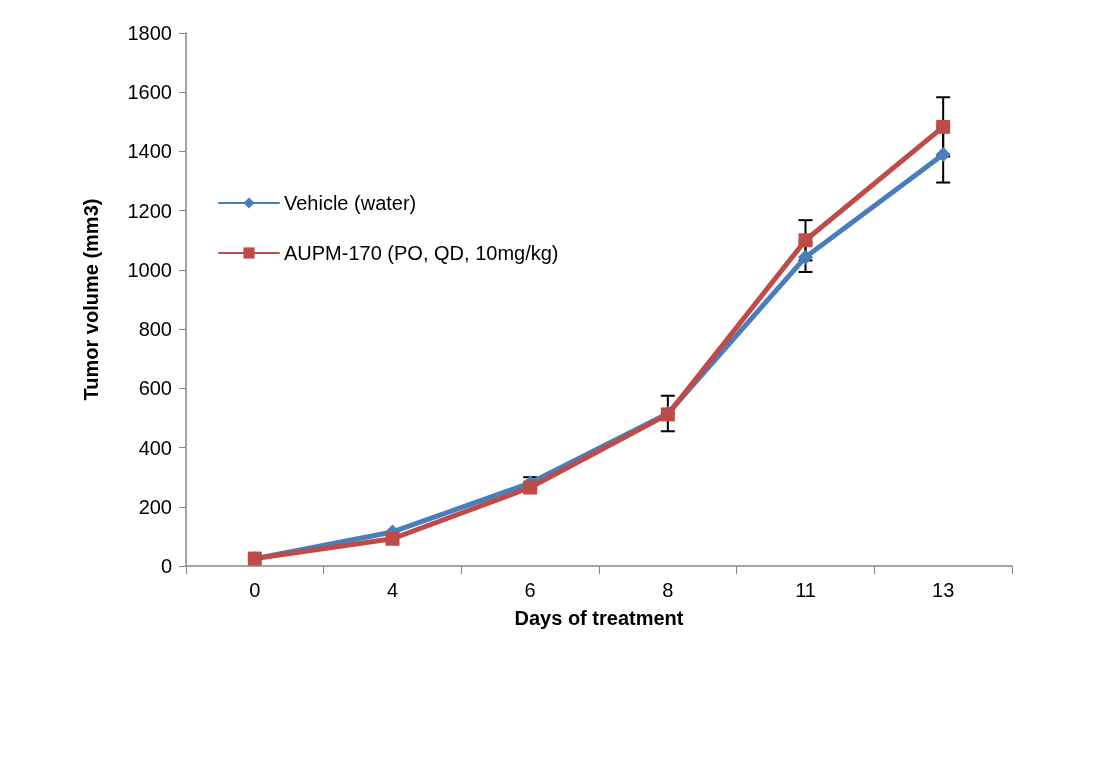 The image size is (1108, 784). Describe the element at coordinates (805, 590) in the screenshot. I see `x-tick-label: 11` at that location.